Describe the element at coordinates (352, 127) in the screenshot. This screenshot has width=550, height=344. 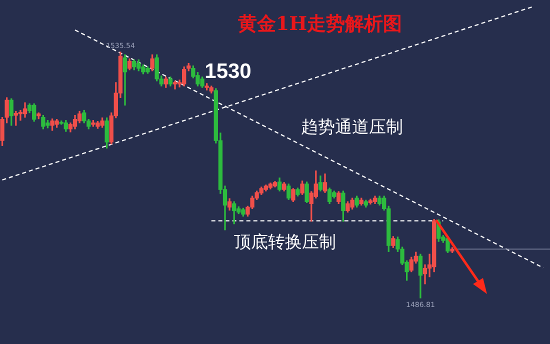
I see `annotation: 趋势通道压制` at that location.